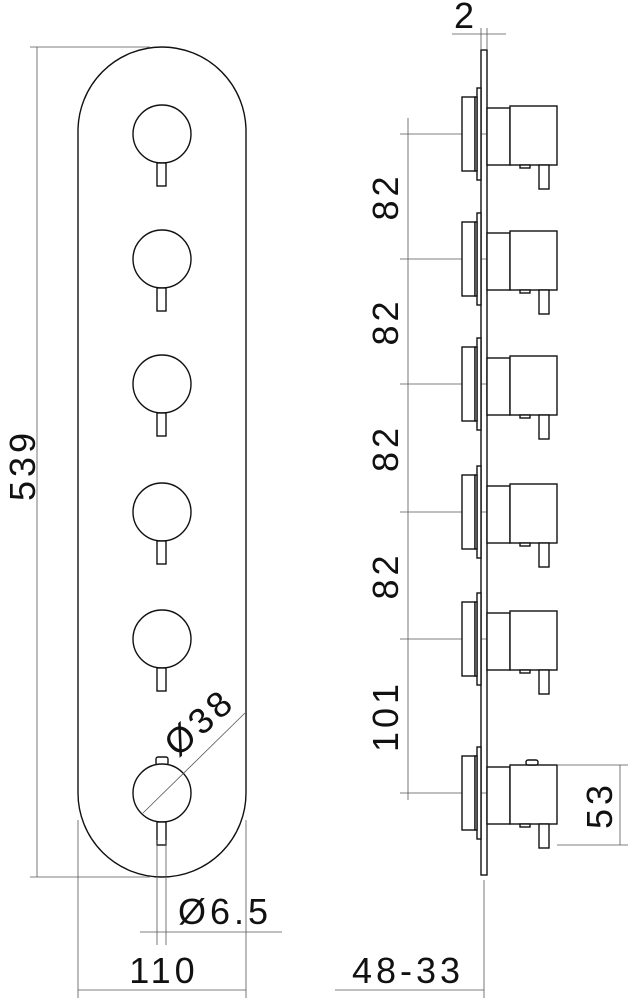 The image size is (628, 1000). Describe the element at coordinates (163, 970) in the screenshot. I see `width-label: 110` at that location.